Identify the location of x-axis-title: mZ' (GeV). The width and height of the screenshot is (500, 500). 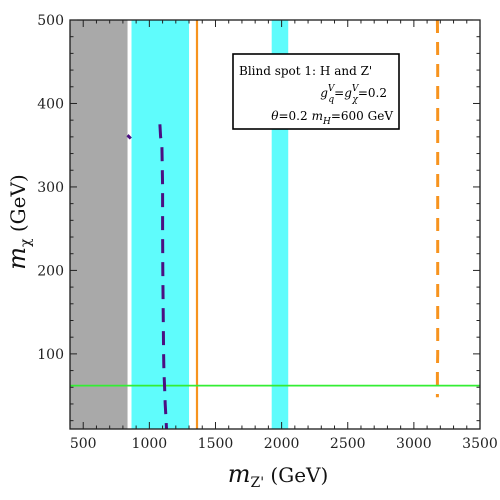
(278, 475).